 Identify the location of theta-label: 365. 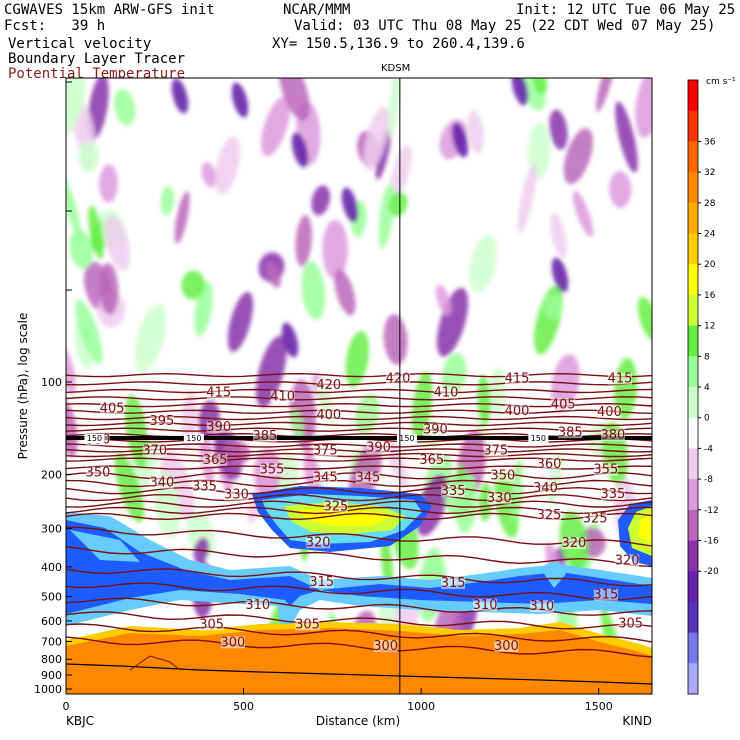
(431, 460).